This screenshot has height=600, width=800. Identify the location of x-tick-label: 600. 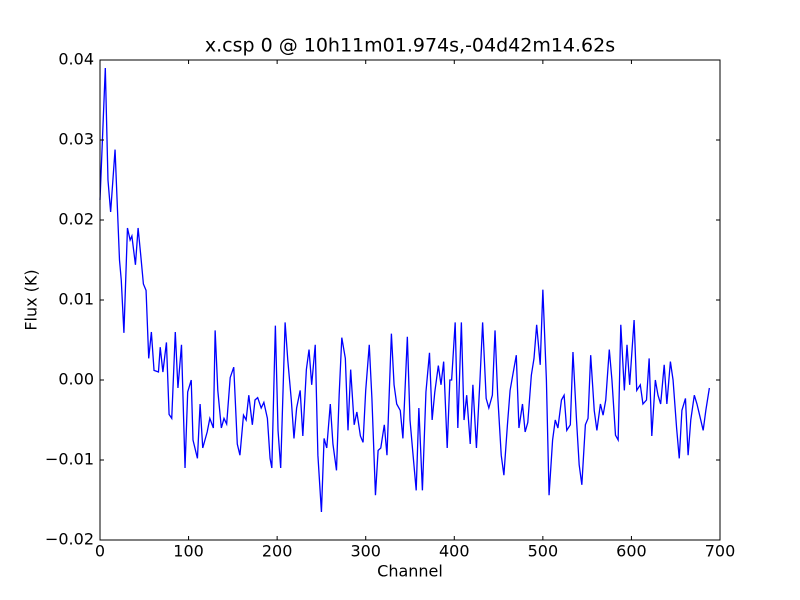
(631, 551).